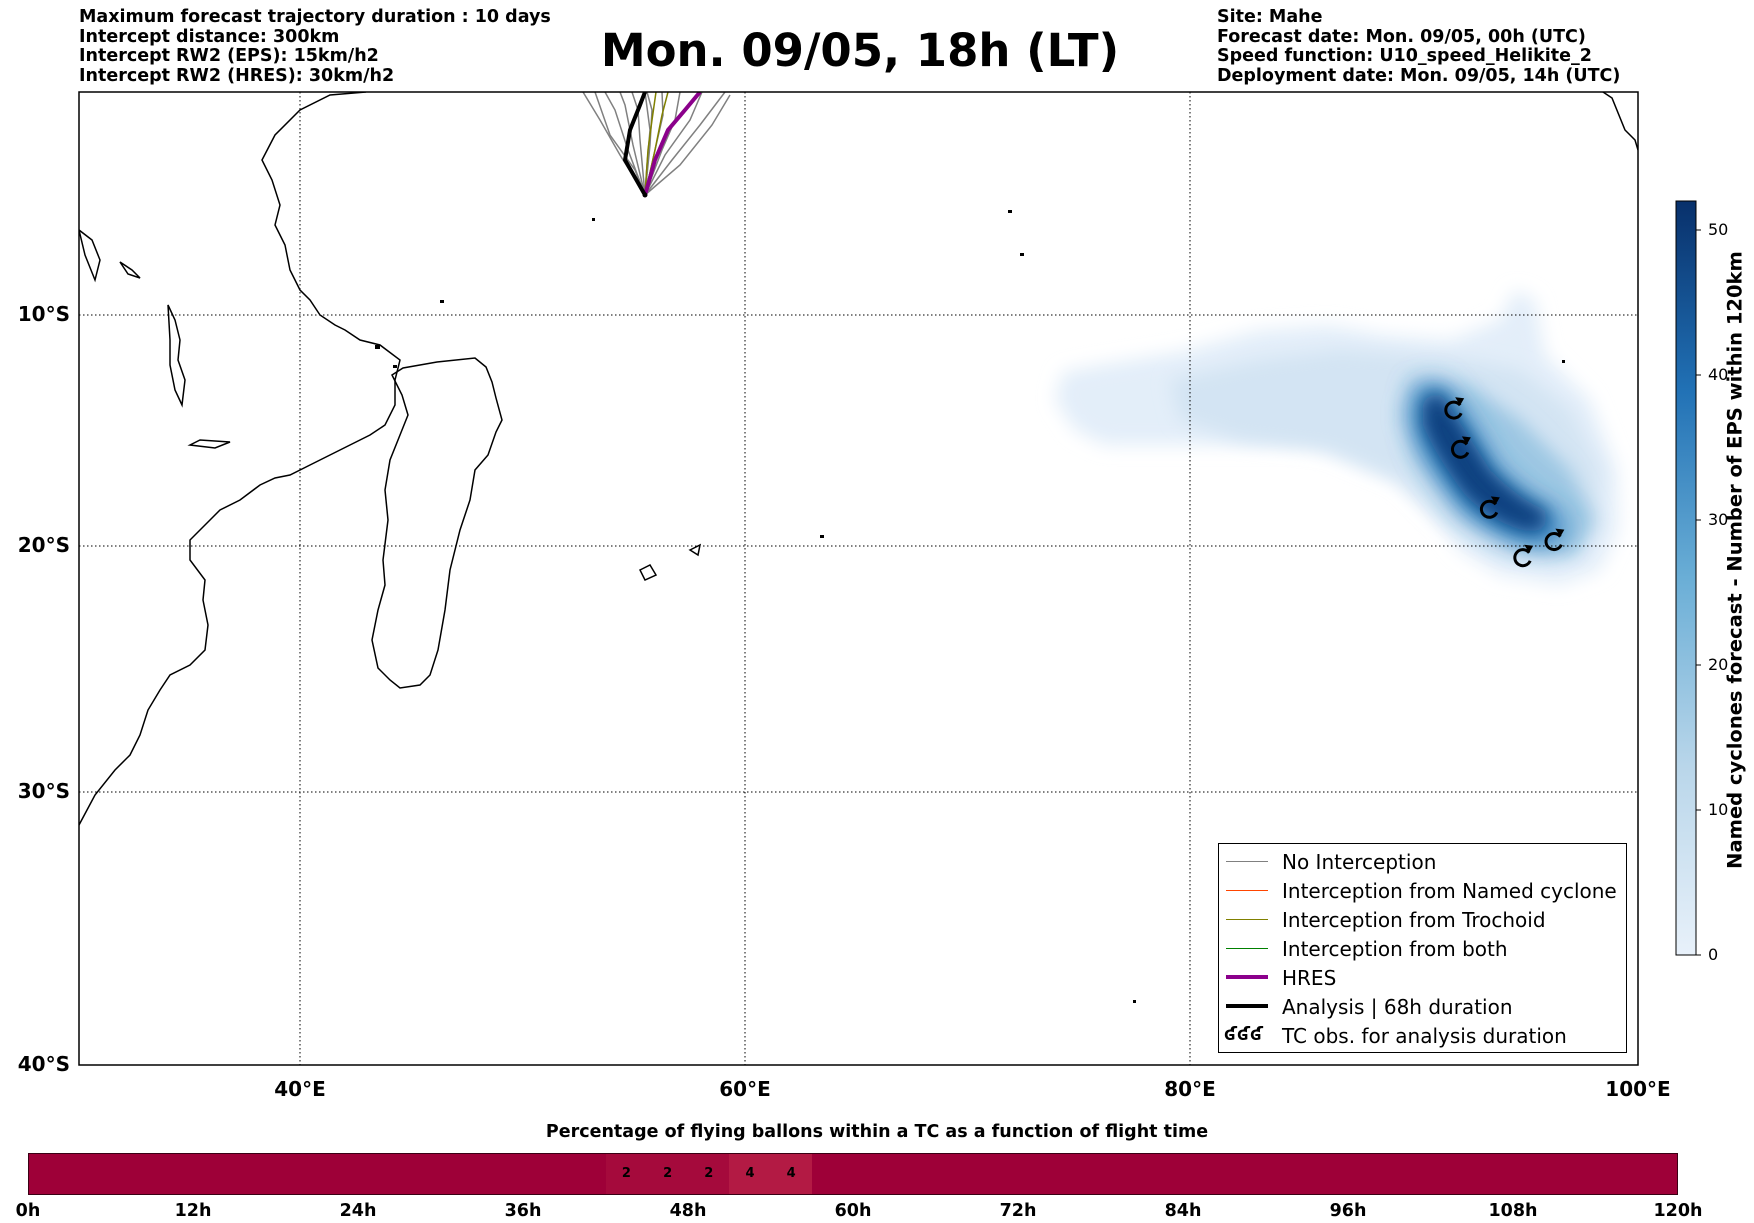  Describe the element at coordinates (1718, 809) in the screenshot. I see `colorbar-tick-label: 10` at that location.